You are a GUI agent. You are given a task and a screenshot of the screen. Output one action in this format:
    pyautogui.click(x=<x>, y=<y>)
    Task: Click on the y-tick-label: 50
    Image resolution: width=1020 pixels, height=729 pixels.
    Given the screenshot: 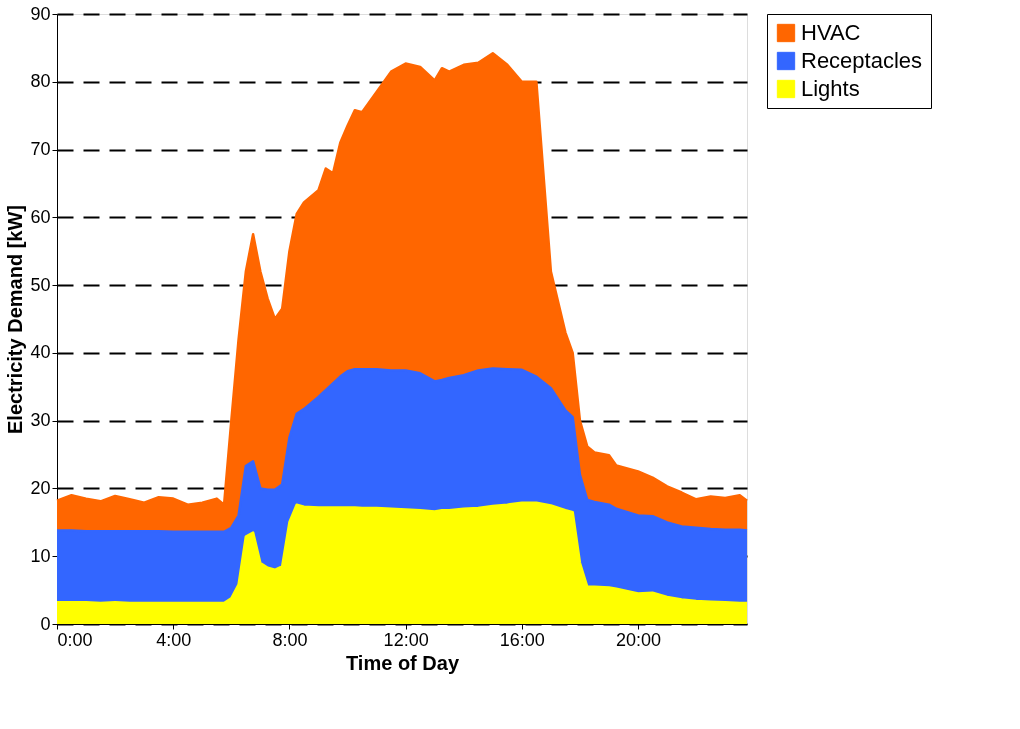 What is the action you would take?
    pyautogui.click(x=40, y=284)
    